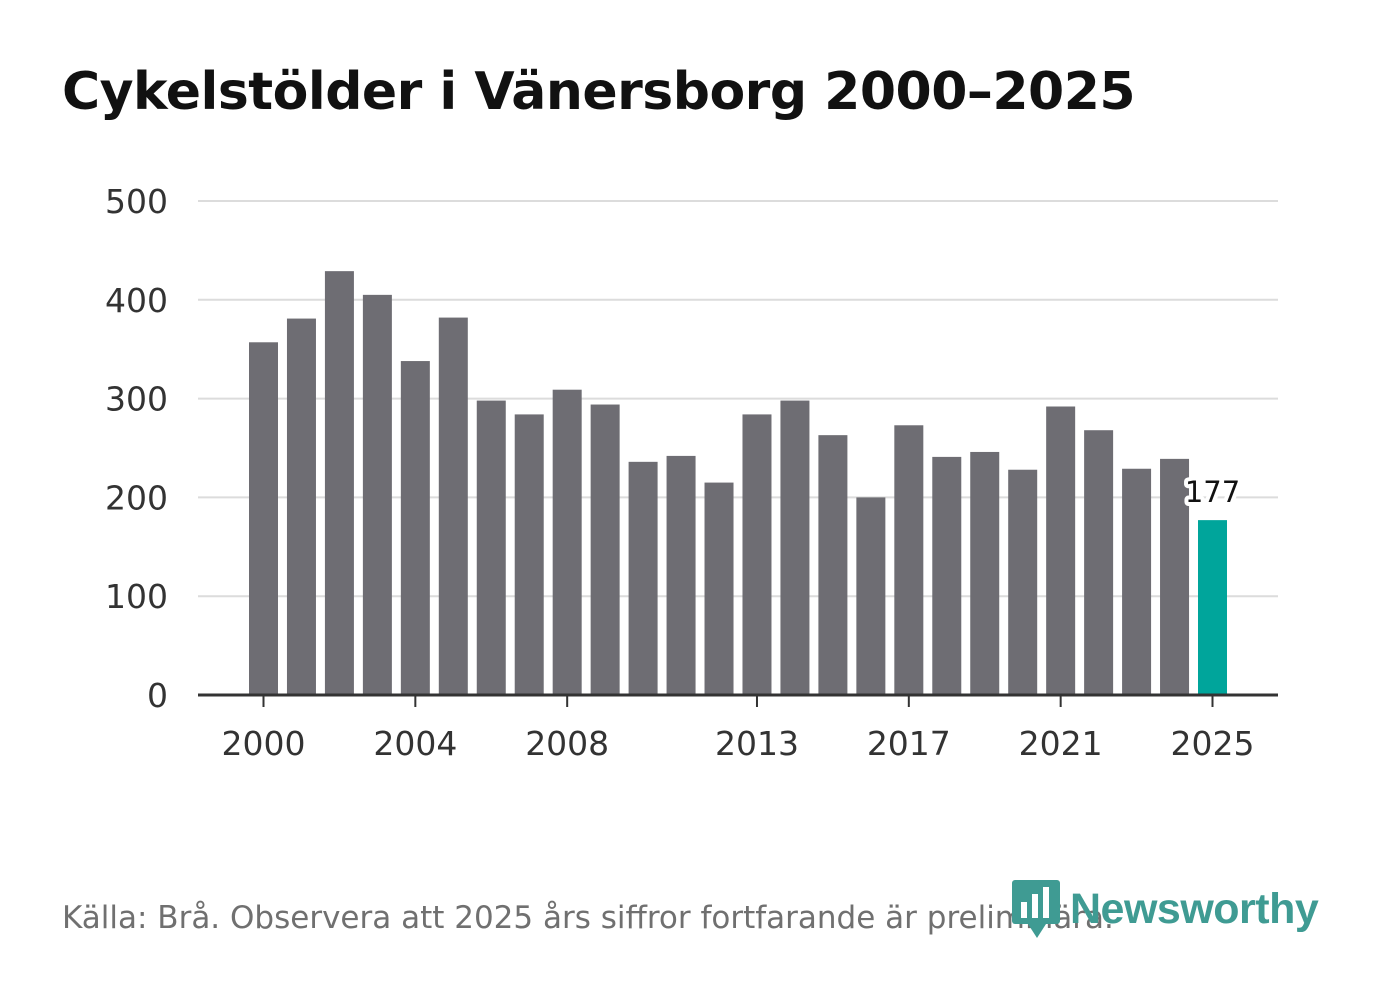  Describe the element at coordinates (264, 743) in the screenshot. I see `x-tick-label: 2000` at that location.